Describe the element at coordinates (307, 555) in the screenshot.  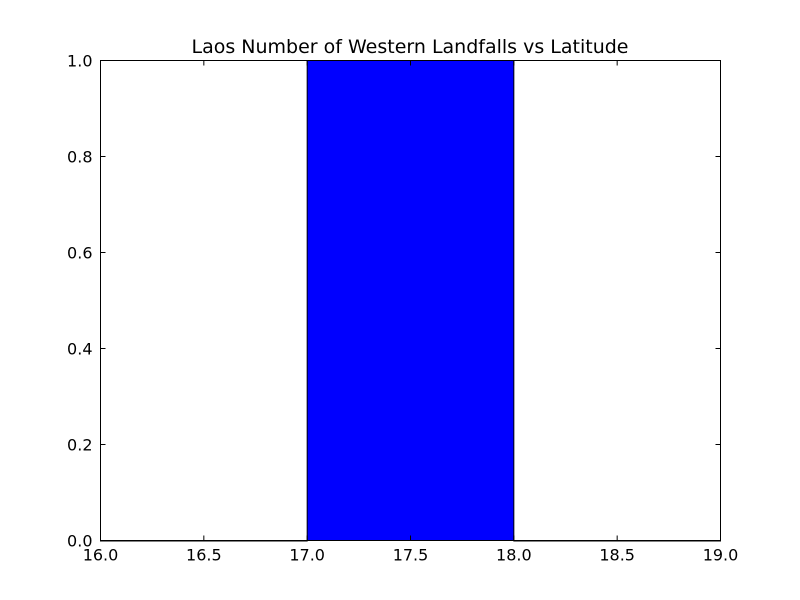
I see `x-tick-label: 17.0` at that location.